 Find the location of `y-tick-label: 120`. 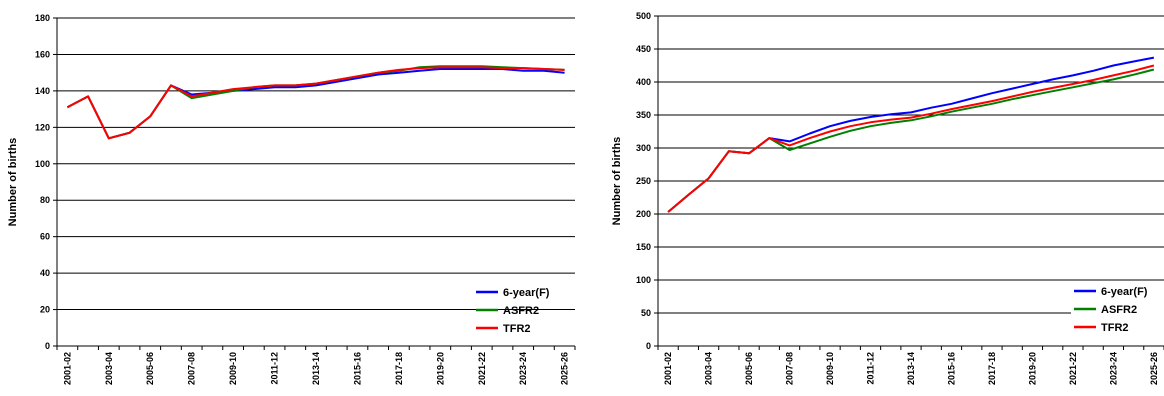

y-tick-label: 120 is located at coordinates (42, 127).